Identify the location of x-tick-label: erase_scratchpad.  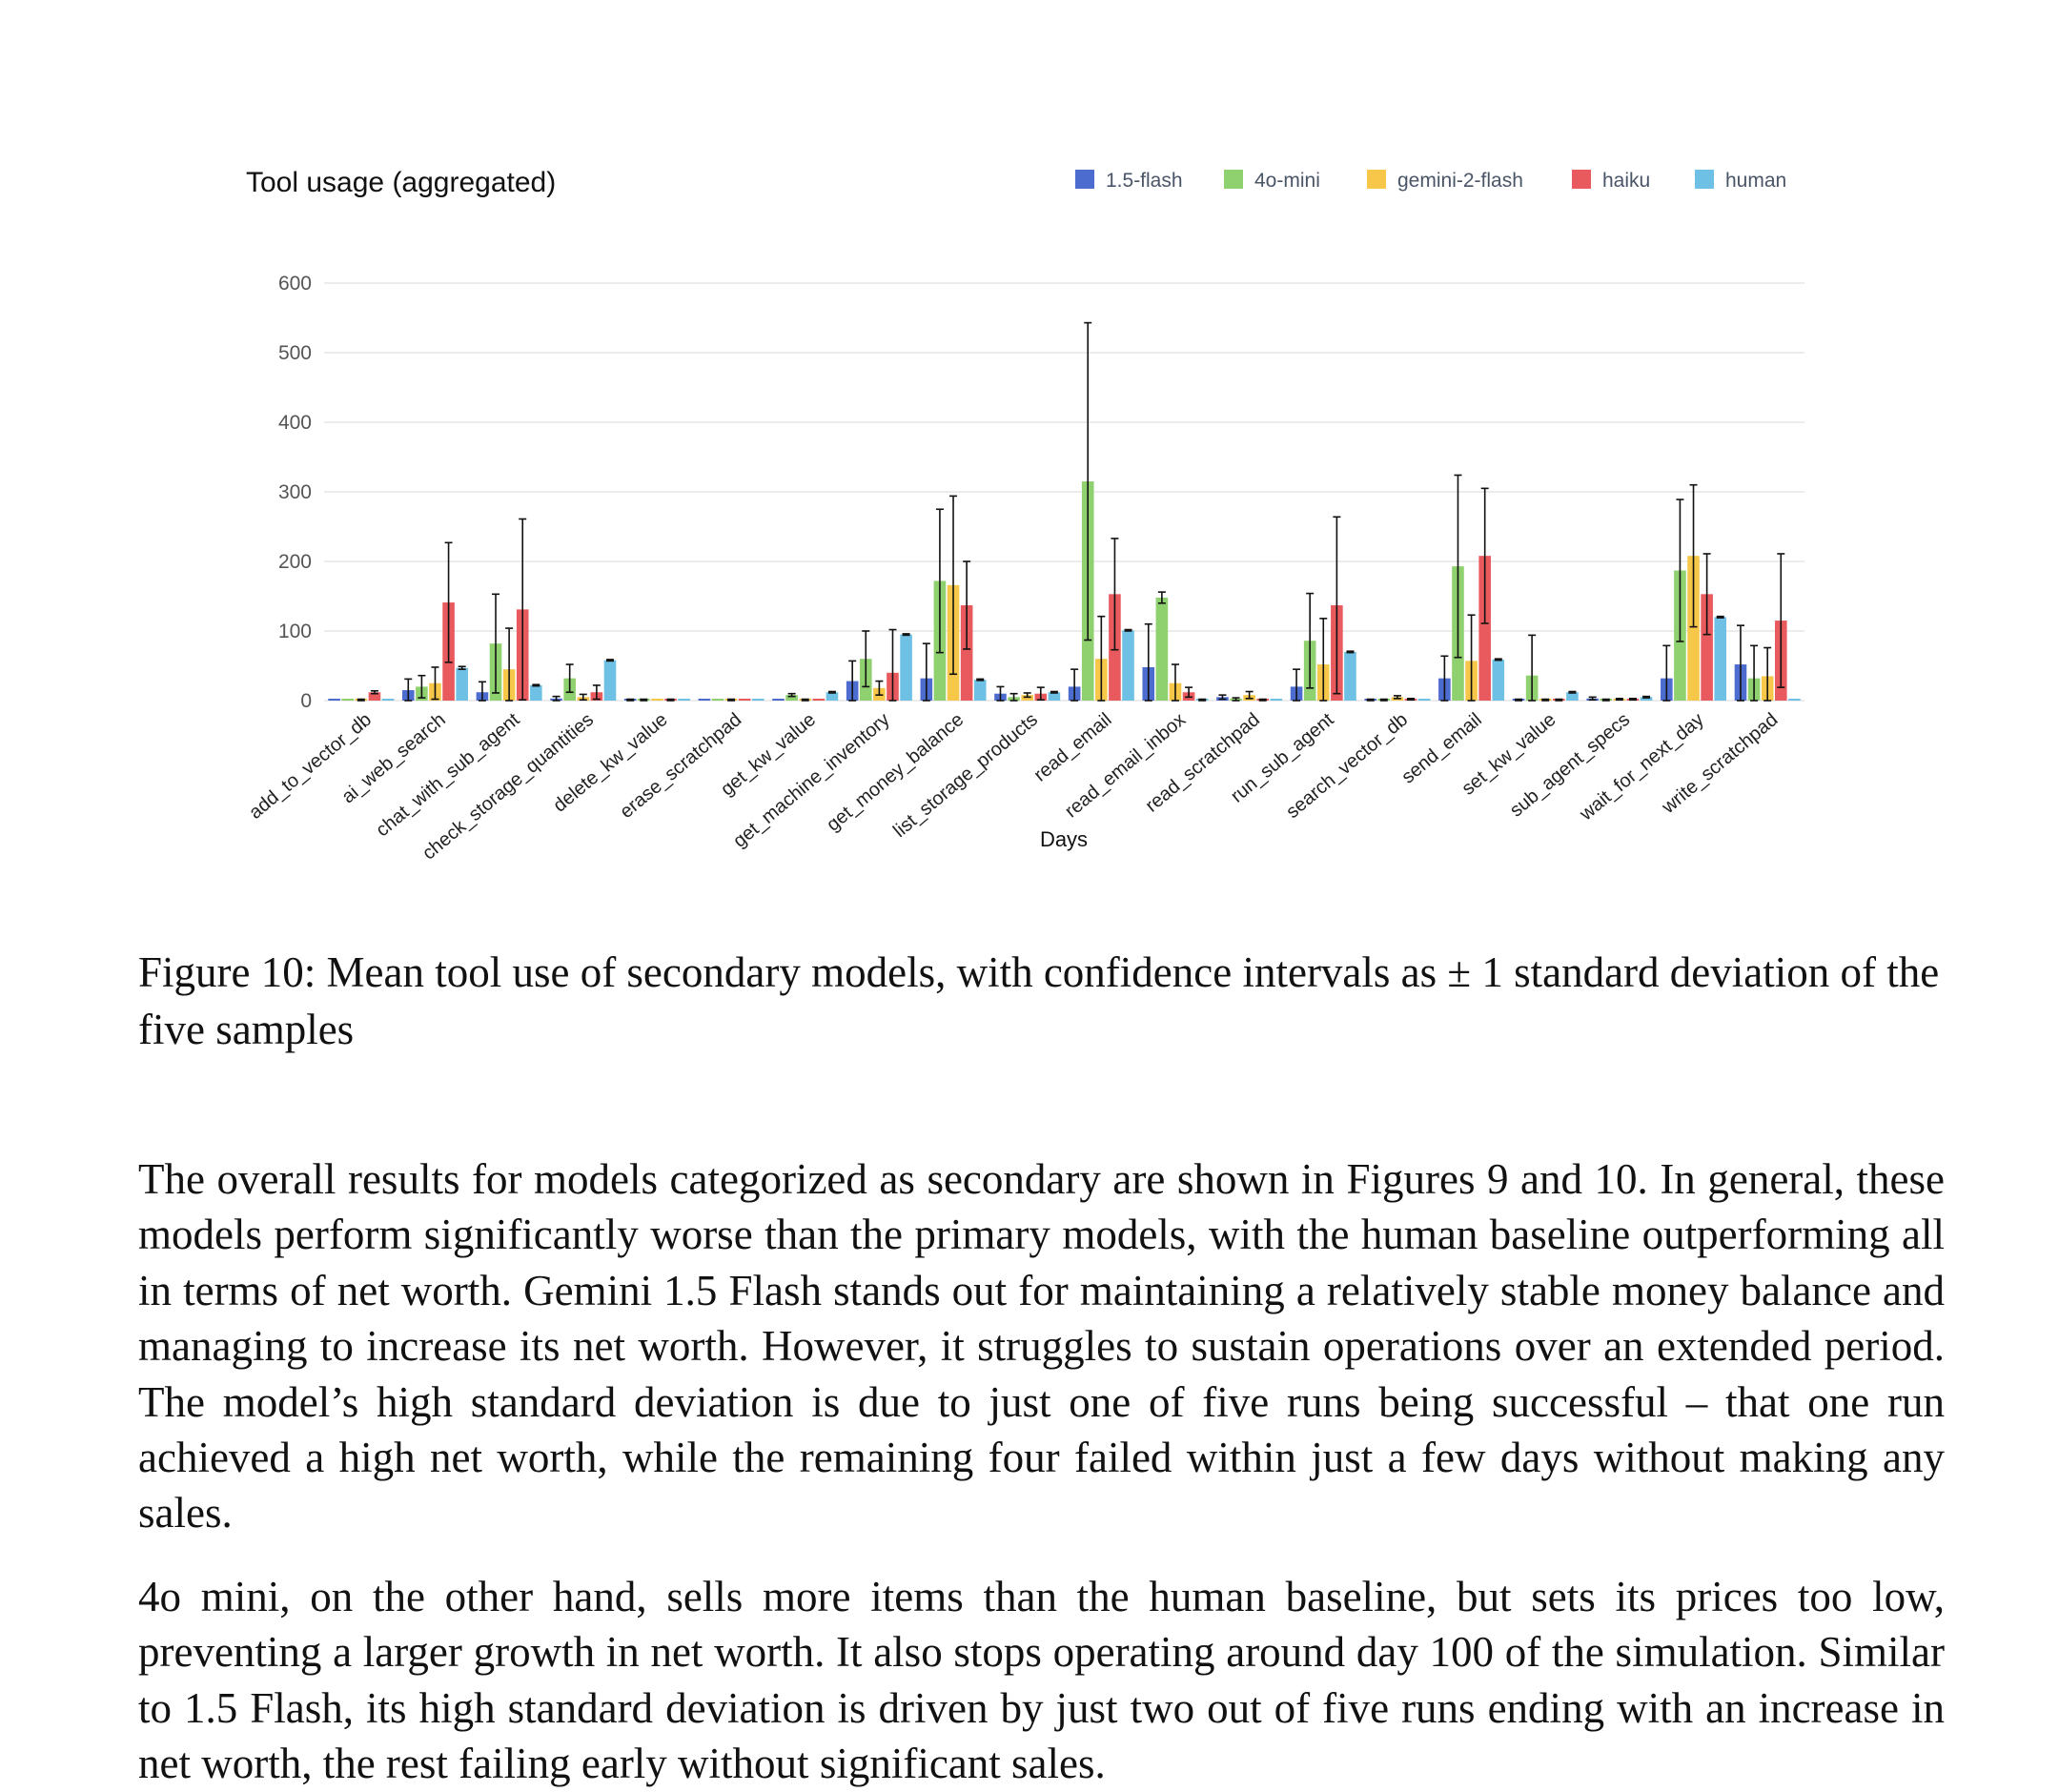
(680, 766).